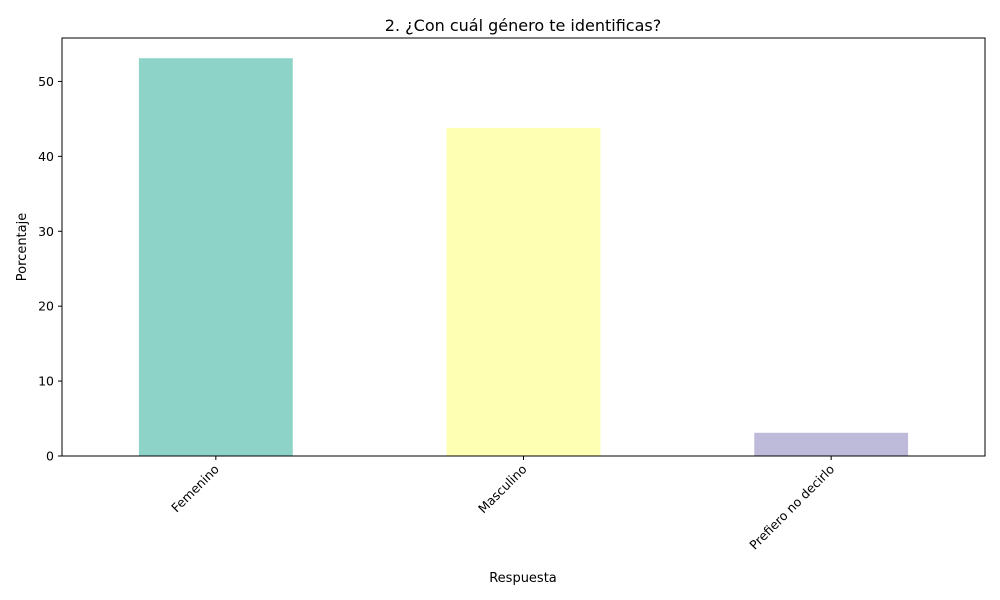 The image size is (1000, 600). What do you see at coordinates (46, 156) in the screenshot?
I see `y-tick-label: 40` at bounding box center [46, 156].